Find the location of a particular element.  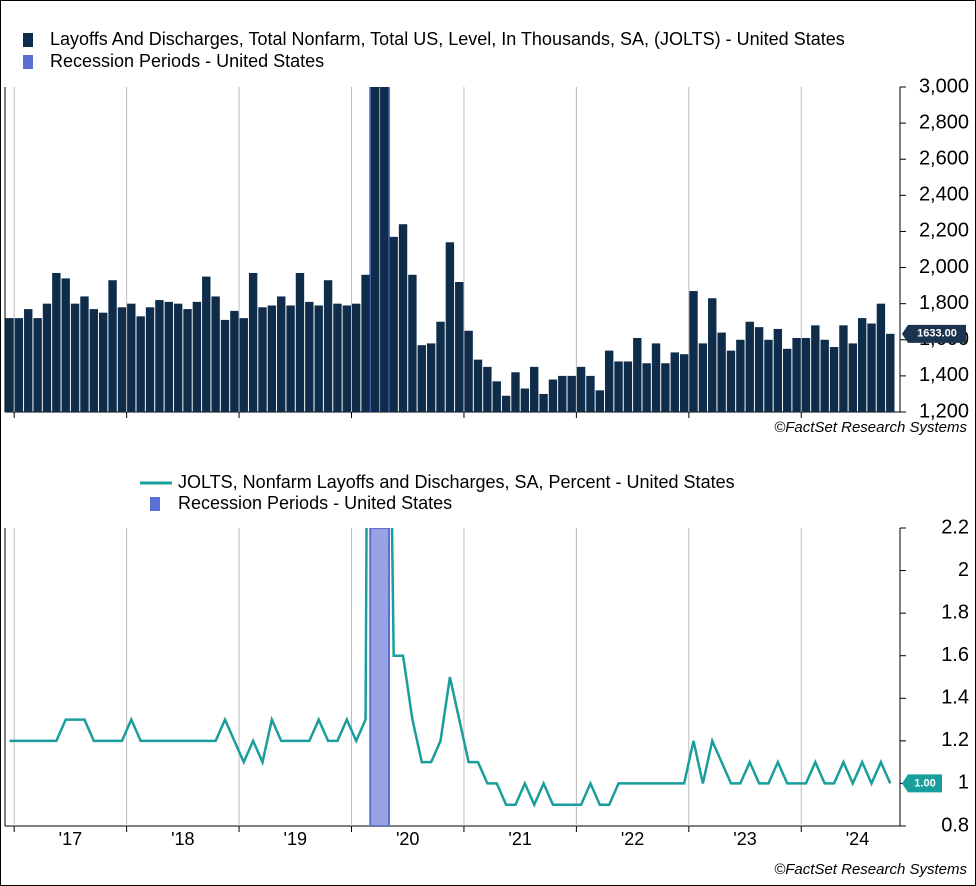

y-tick-label: 1.4 is located at coordinates (955, 698).